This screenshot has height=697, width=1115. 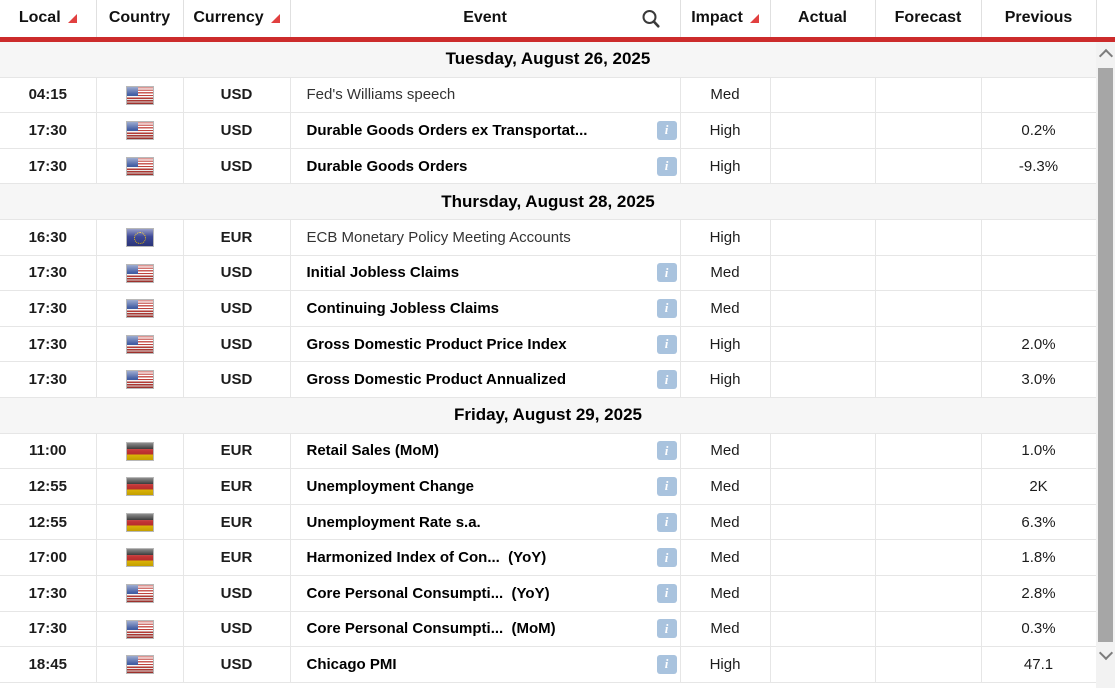 I want to click on event-cell-content: Unemployment Change i, so click(x=492, y=486).